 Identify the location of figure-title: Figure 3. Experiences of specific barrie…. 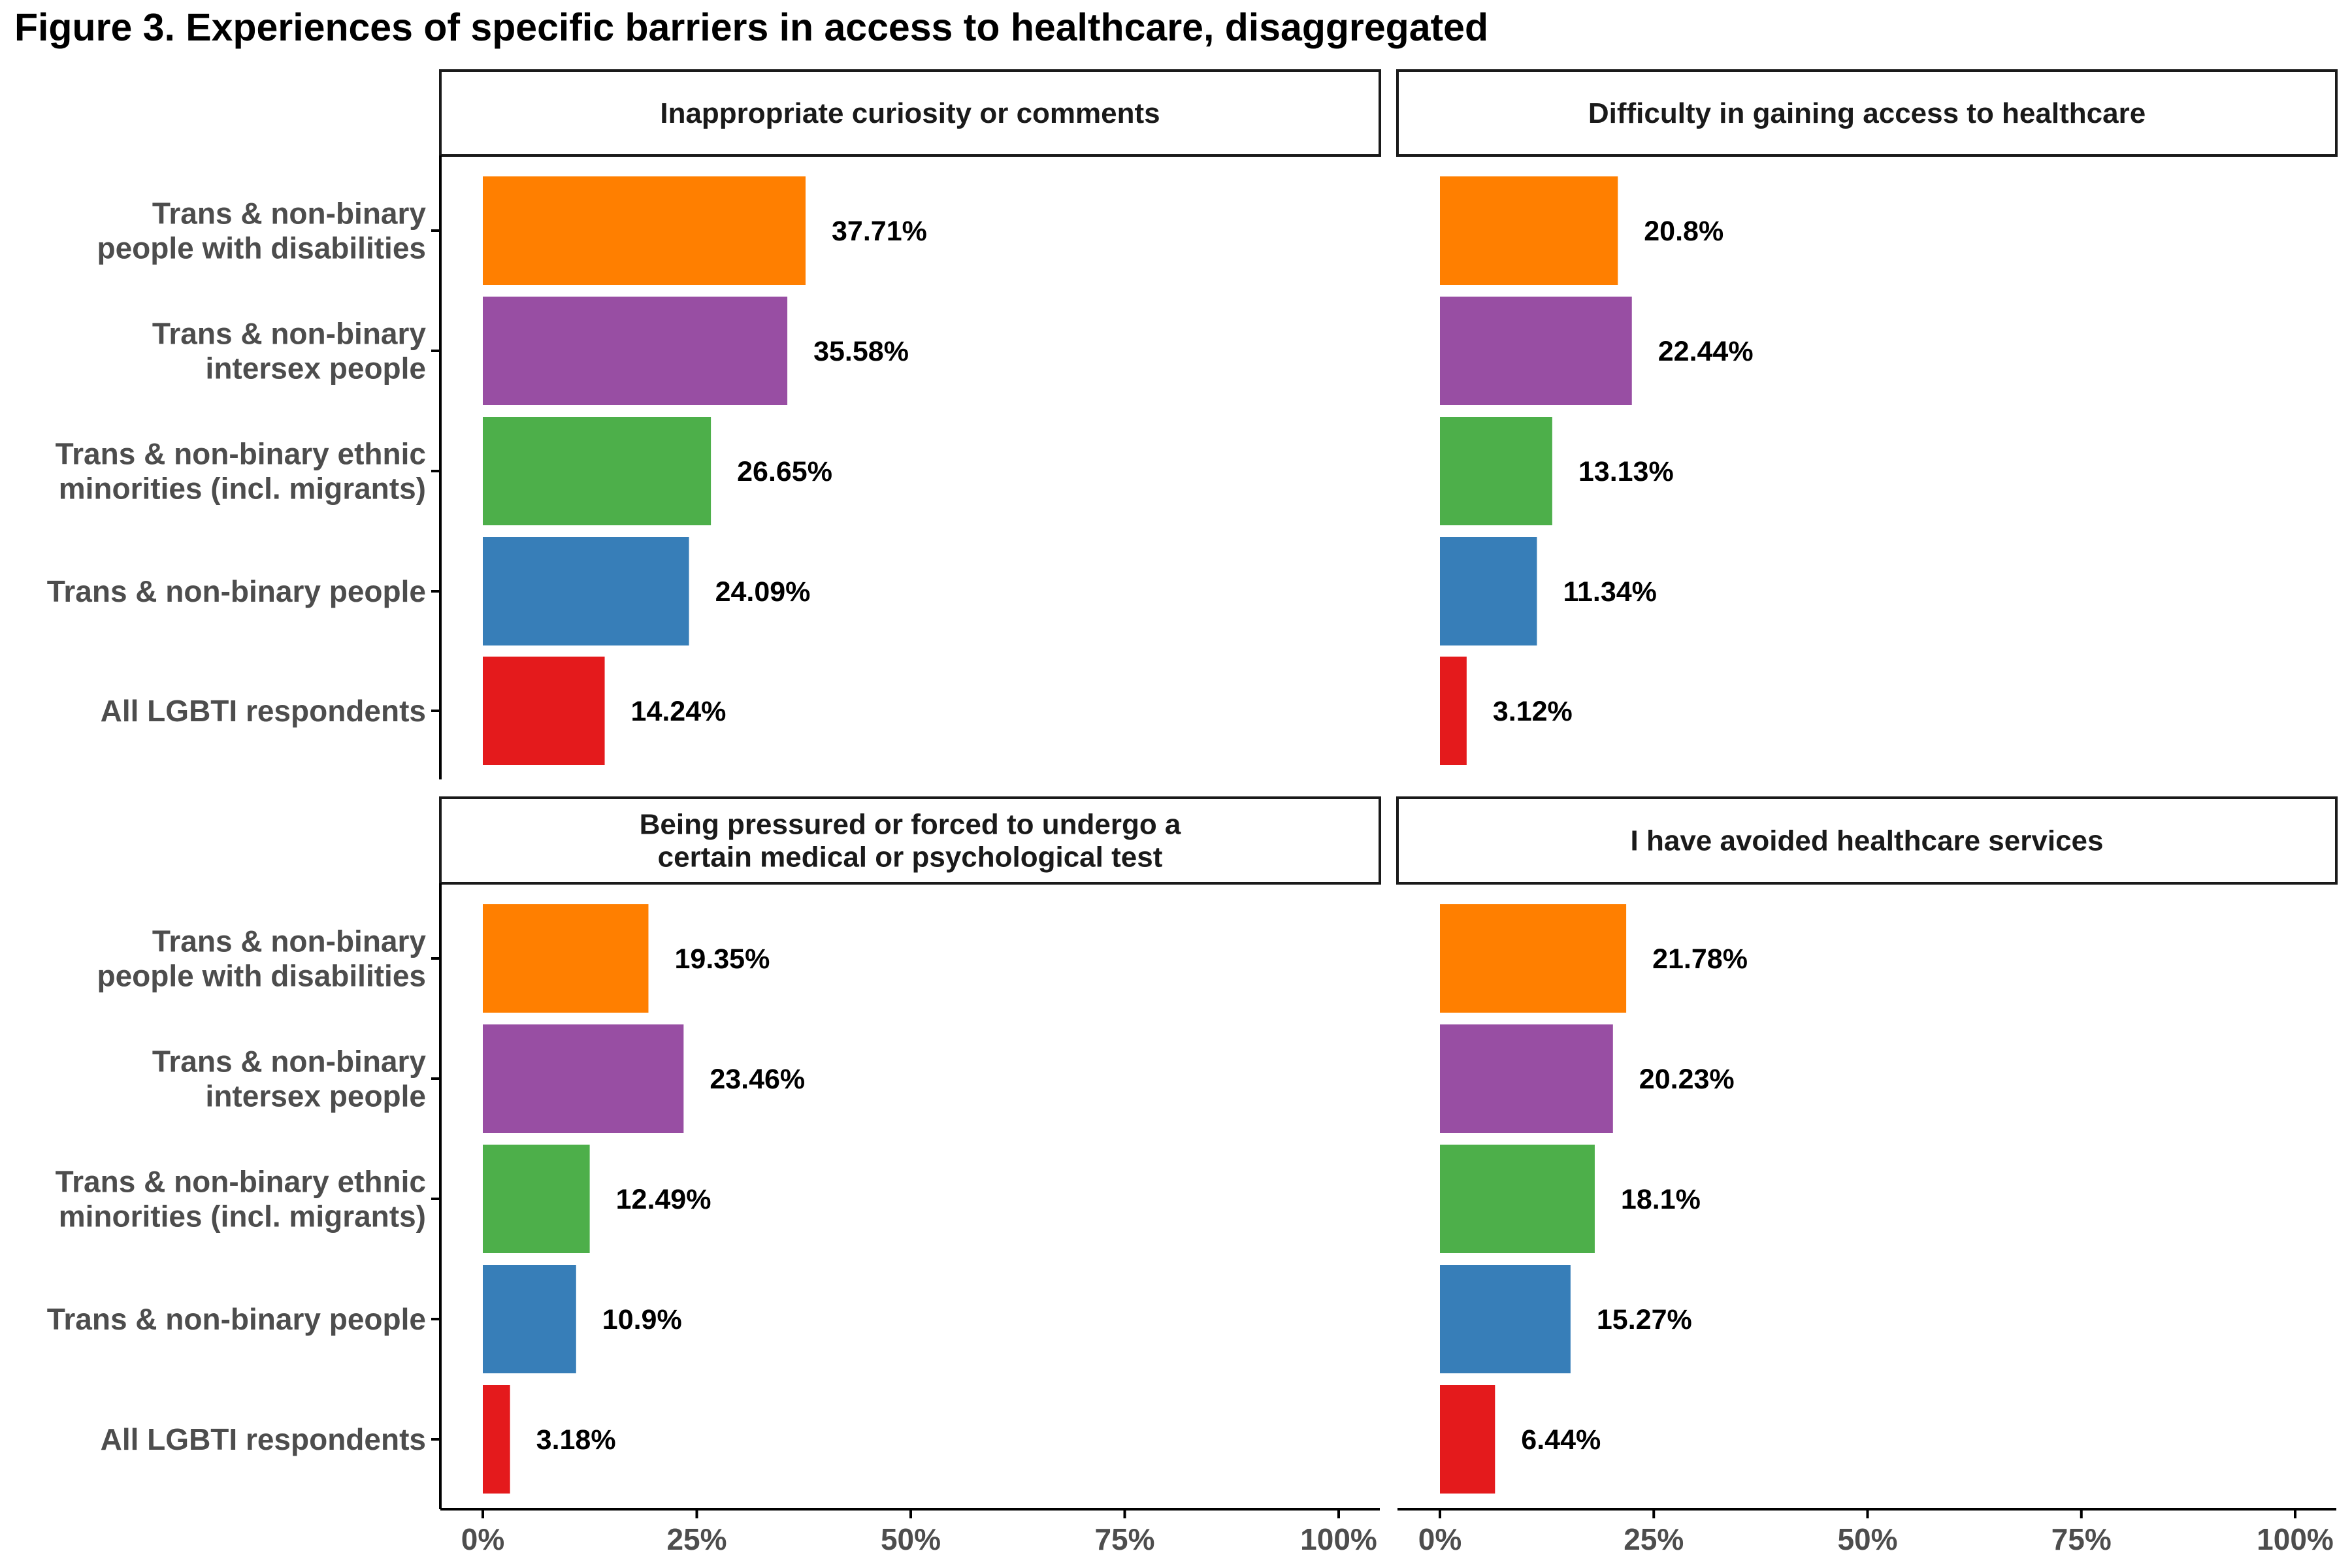
(751, 27).